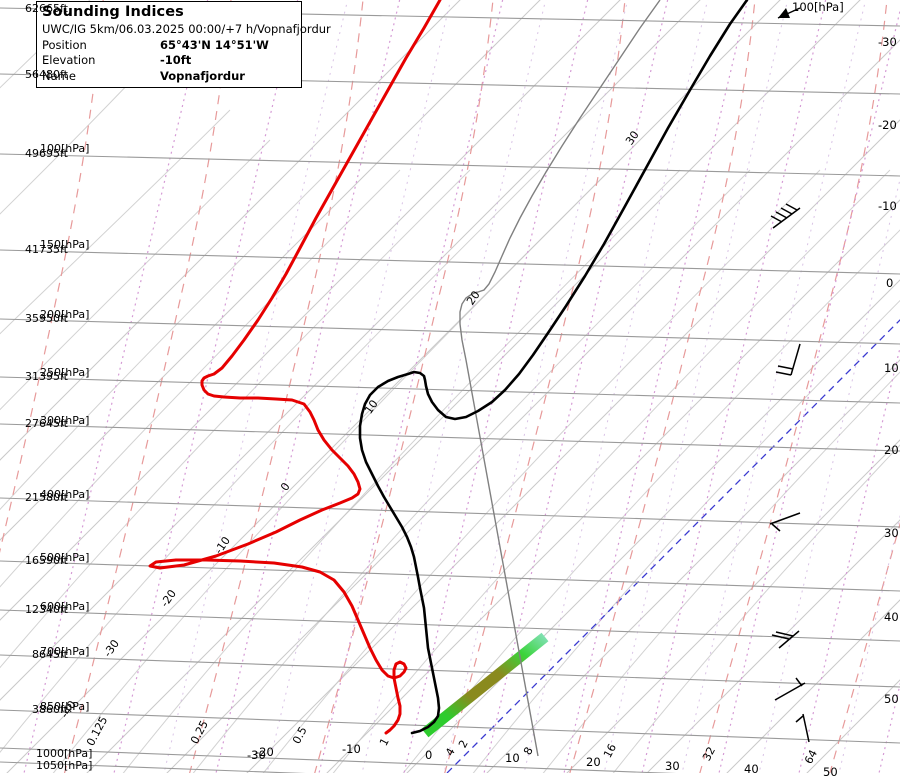 The image size is (900, 779). I want to click on pressure-label-850hpa: 850[hPa], so click(65, 706).